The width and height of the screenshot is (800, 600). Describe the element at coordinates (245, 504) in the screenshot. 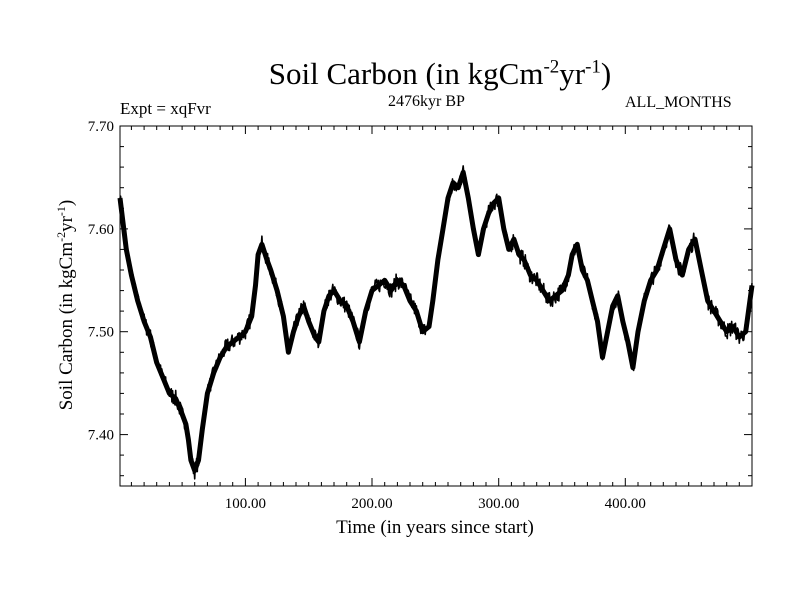

I see `x-tick-label: 100.00` at that location.